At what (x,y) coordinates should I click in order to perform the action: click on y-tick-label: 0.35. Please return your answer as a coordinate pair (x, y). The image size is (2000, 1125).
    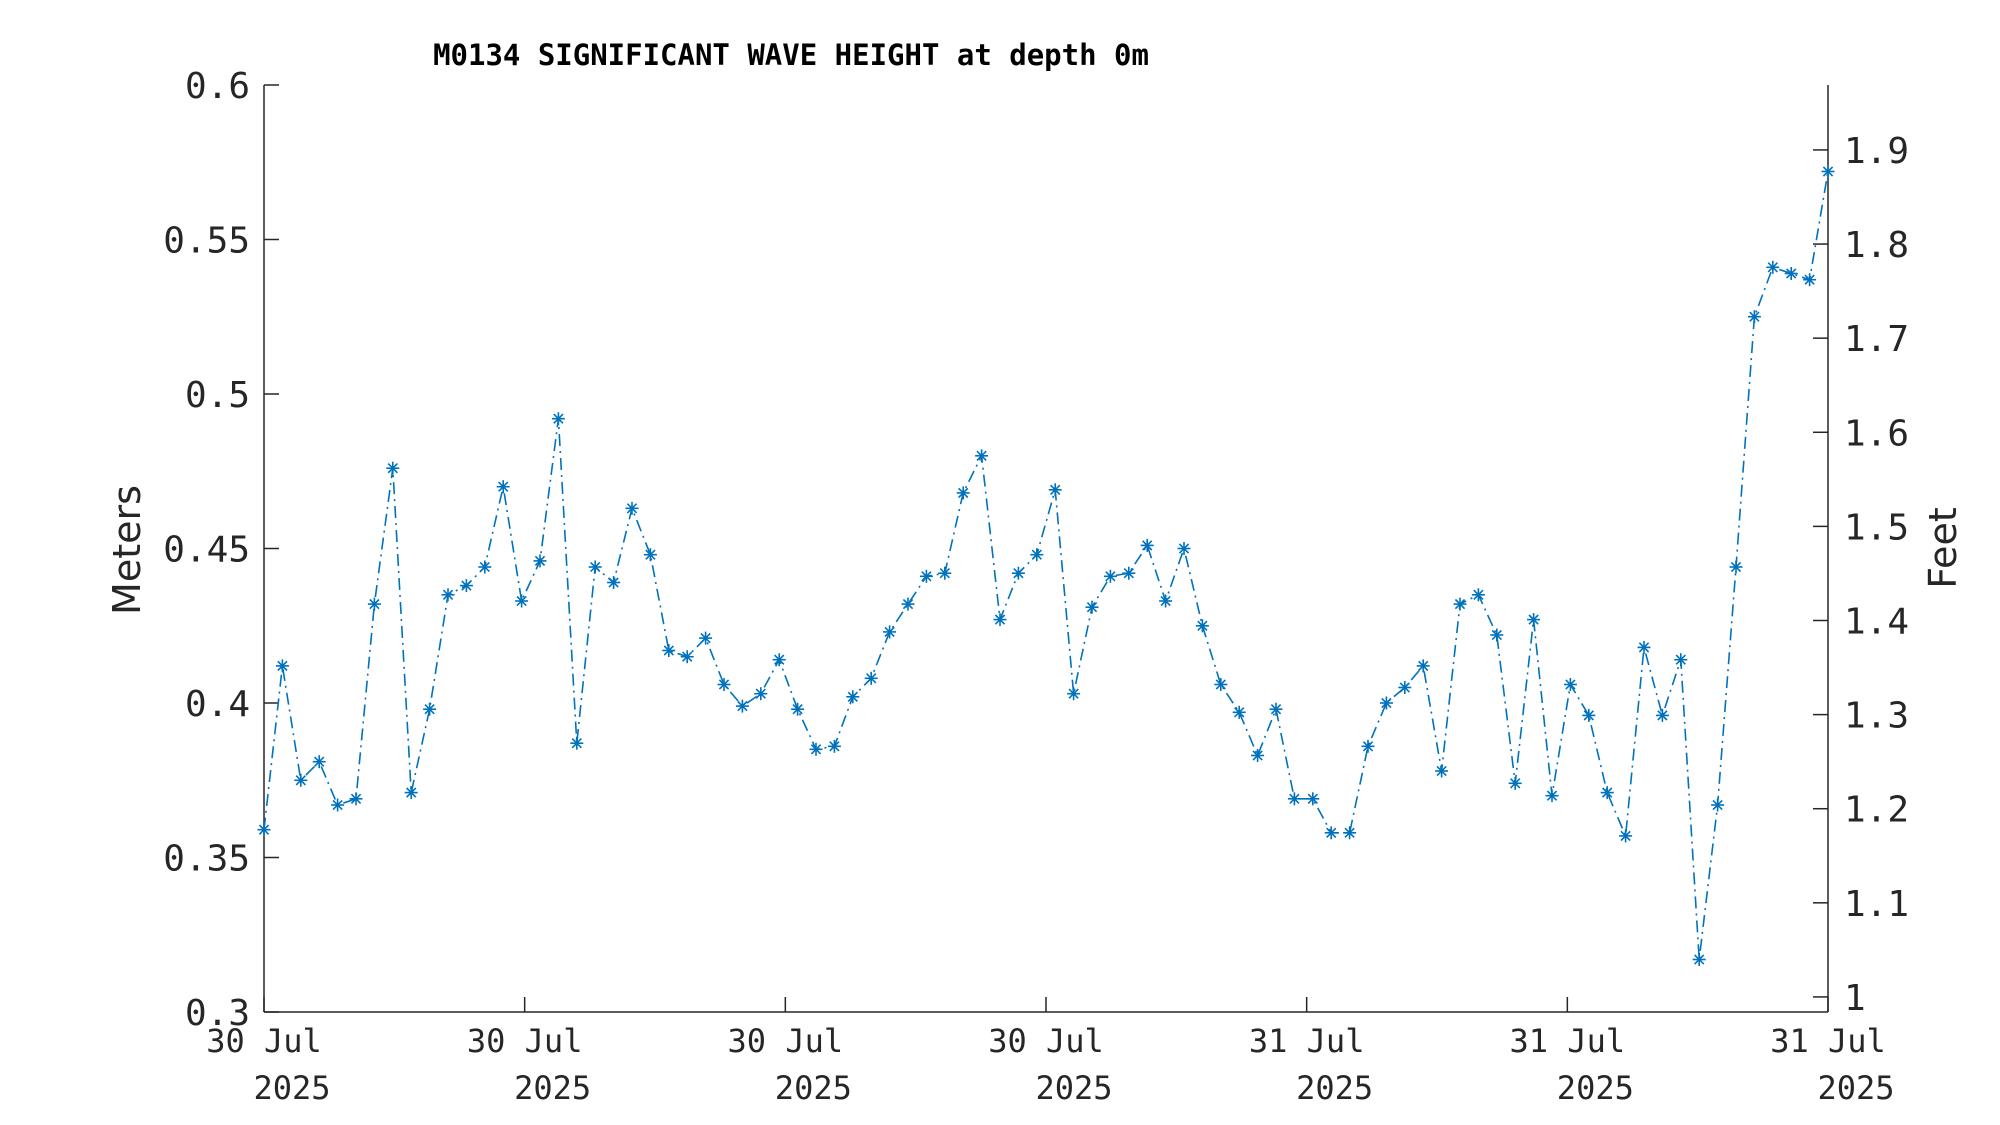
    Looking at the image, I should click on (206, 859).